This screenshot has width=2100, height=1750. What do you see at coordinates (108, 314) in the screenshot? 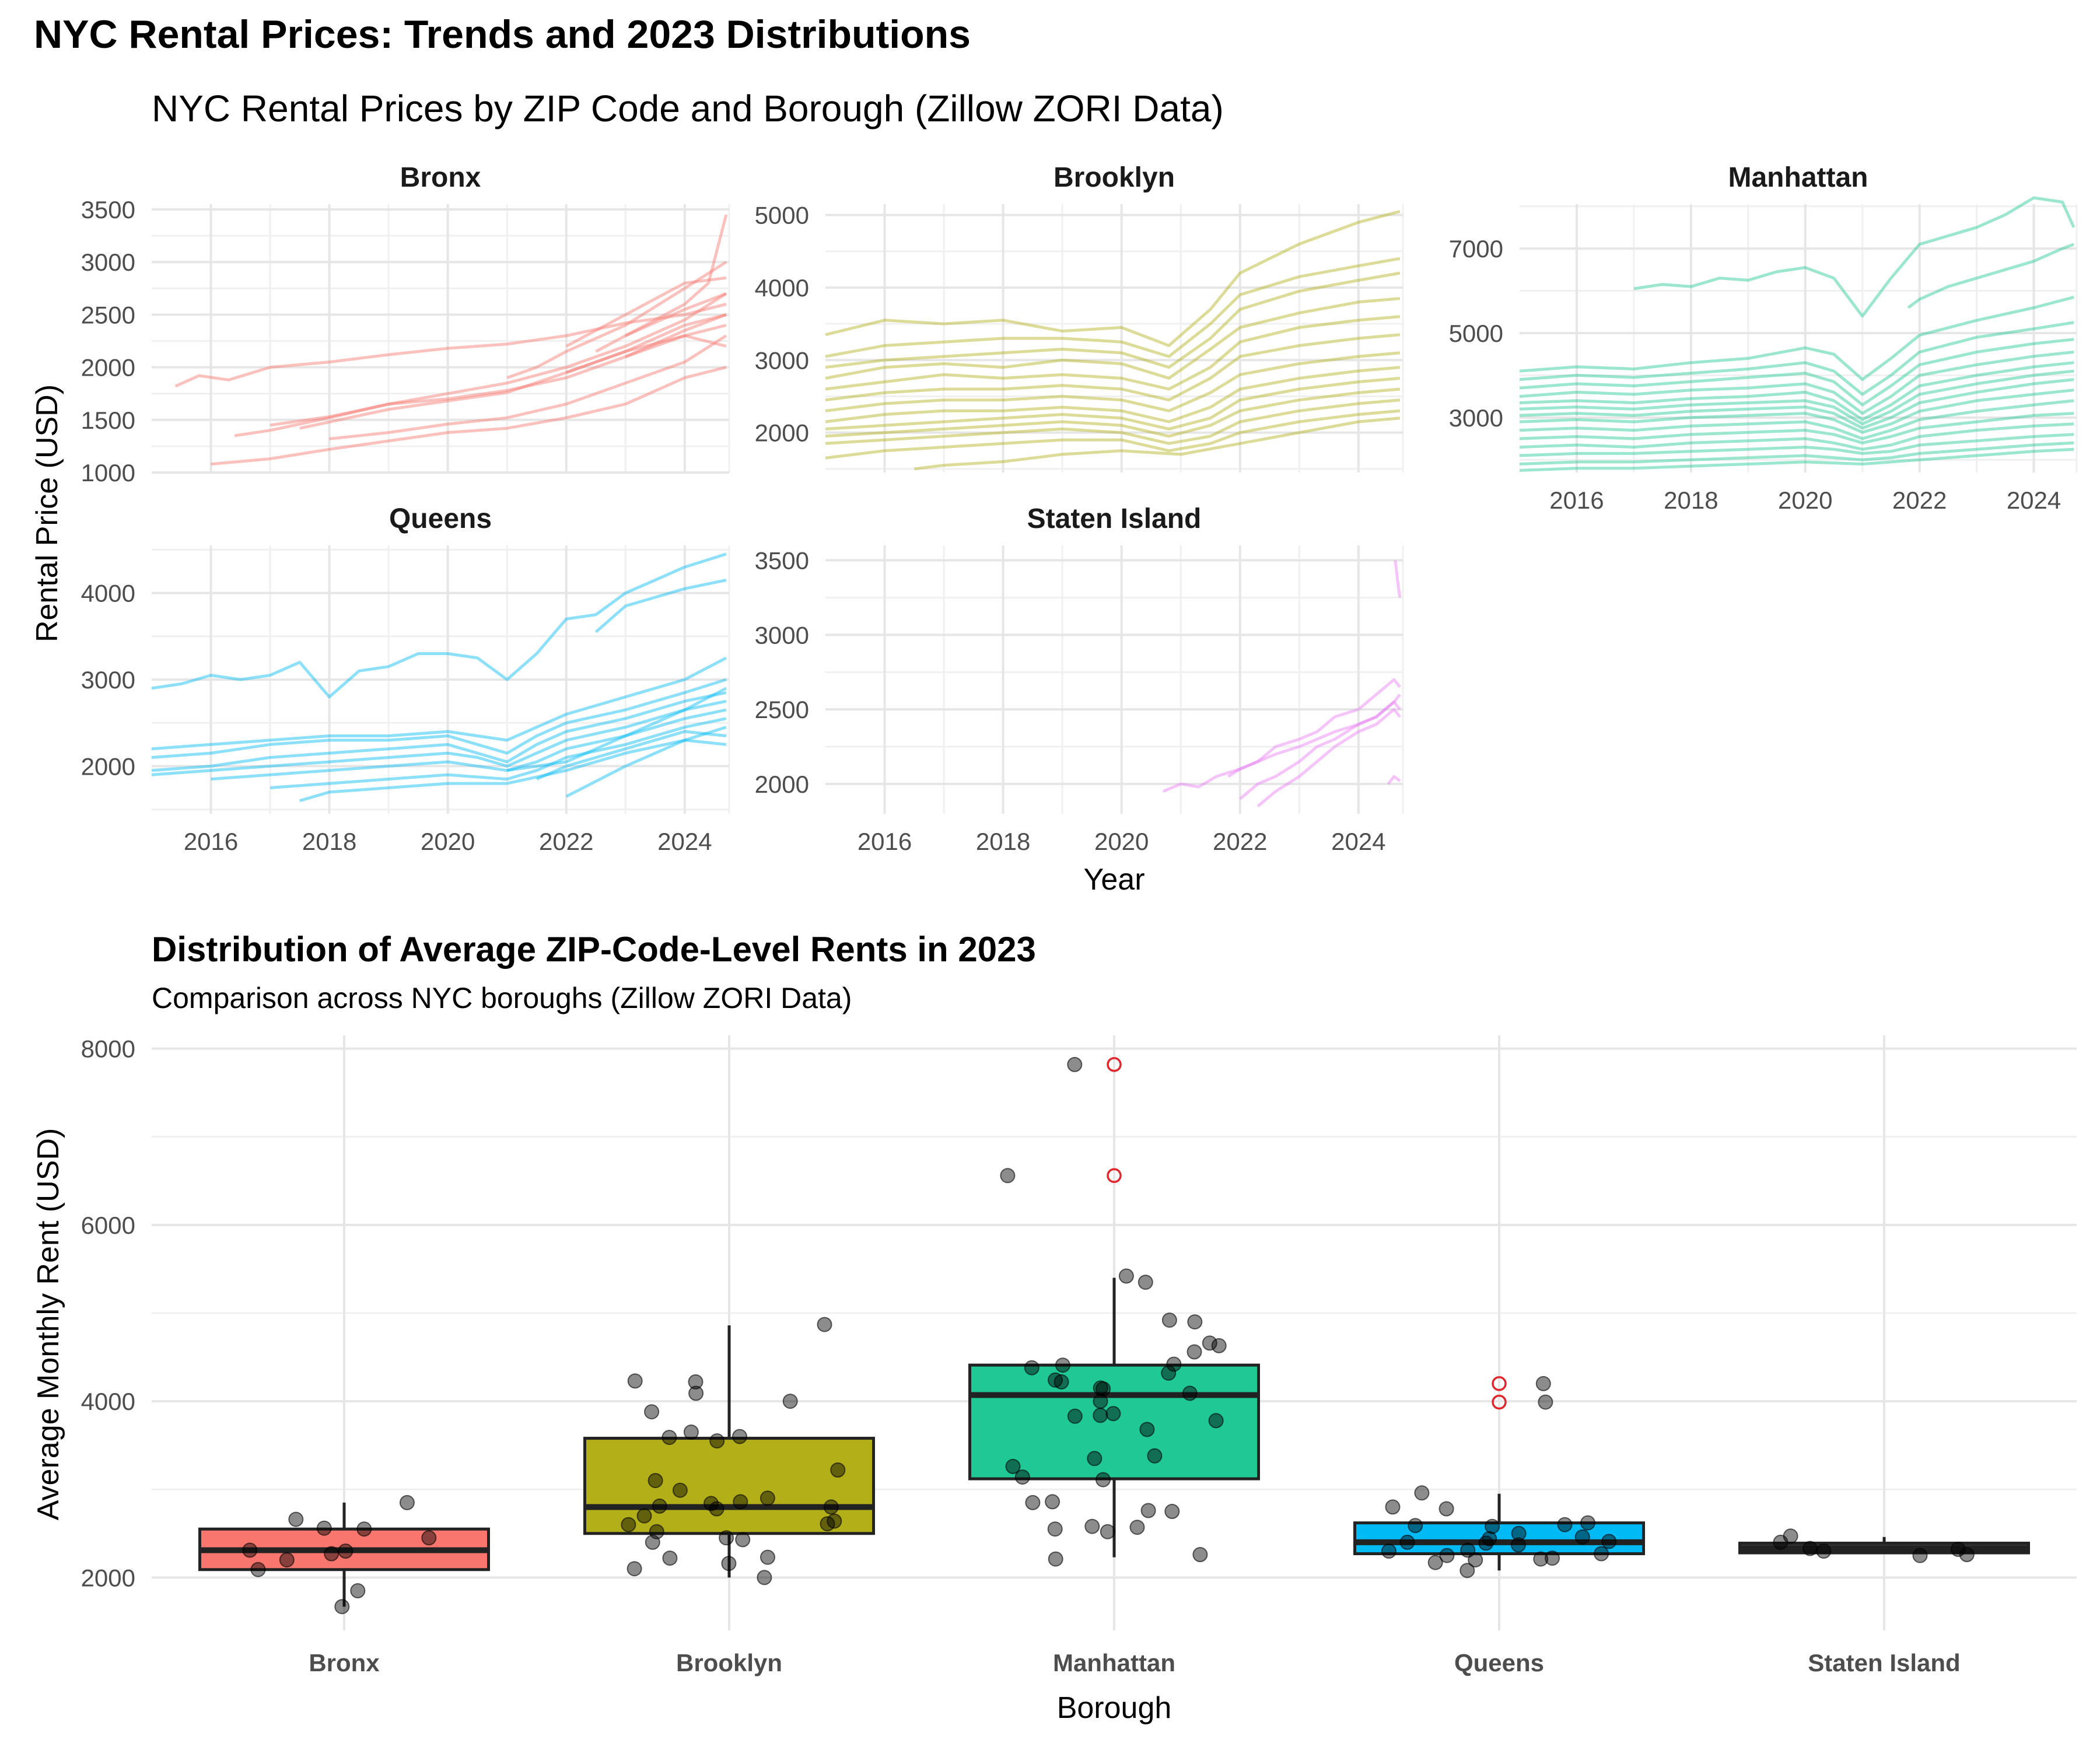
I see `y-tick-label: 2500` at bounding box center [108, 314].